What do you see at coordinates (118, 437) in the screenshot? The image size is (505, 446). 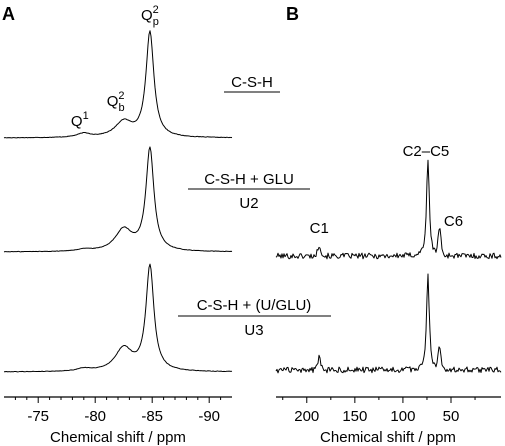 I see `x-axis-label-a: Chemical shift / ppm` at bounding box center [118, 437].